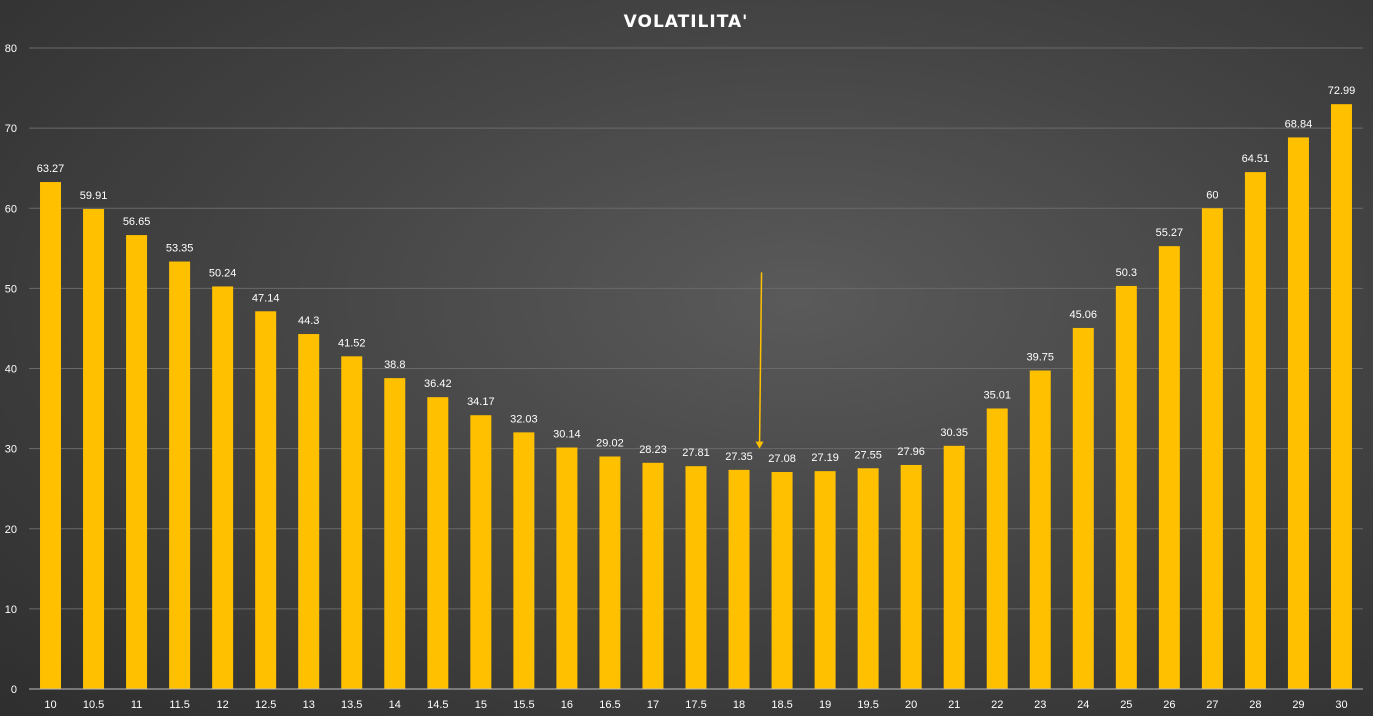 Image resolution: width=1373 pixels, height=716 pixels. Describe the element at coordinates (481, 402) in the screenshot. I see `data-label: 34.17` at that location.